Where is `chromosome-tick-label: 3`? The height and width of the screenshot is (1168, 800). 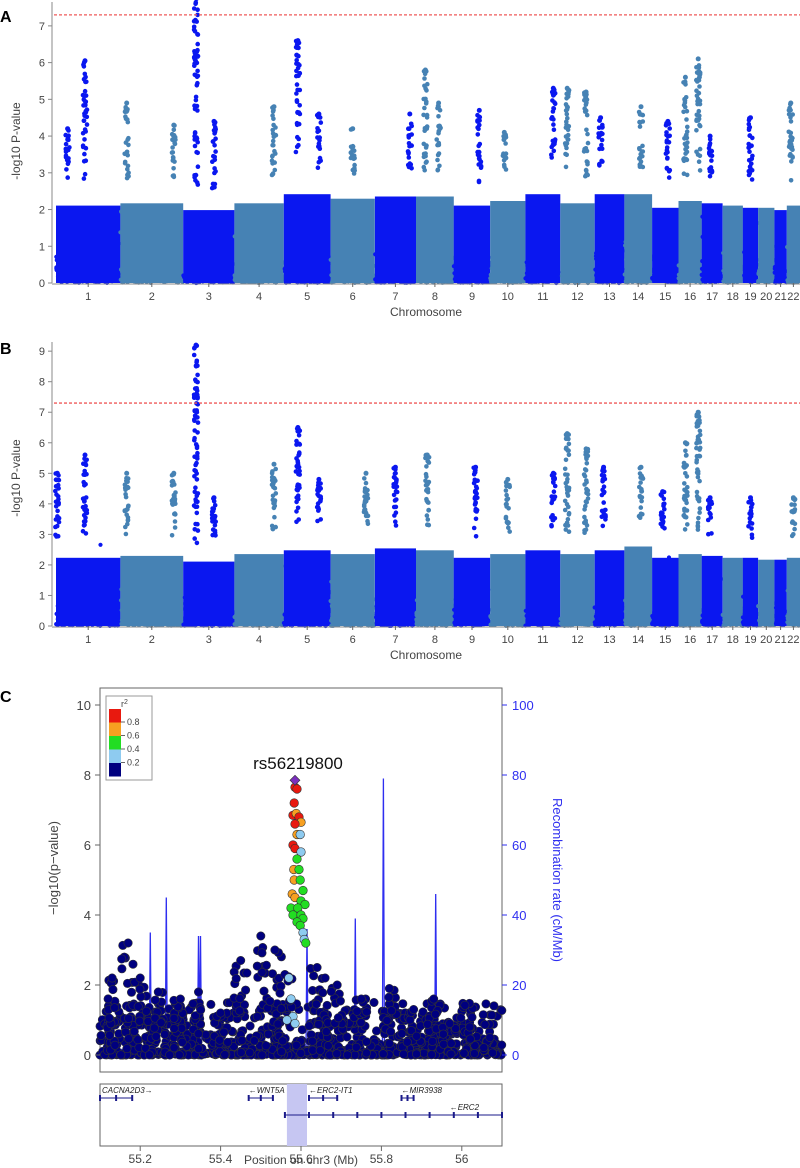 chromosome-tick-label: 3 is located at coordinates (209, 640).